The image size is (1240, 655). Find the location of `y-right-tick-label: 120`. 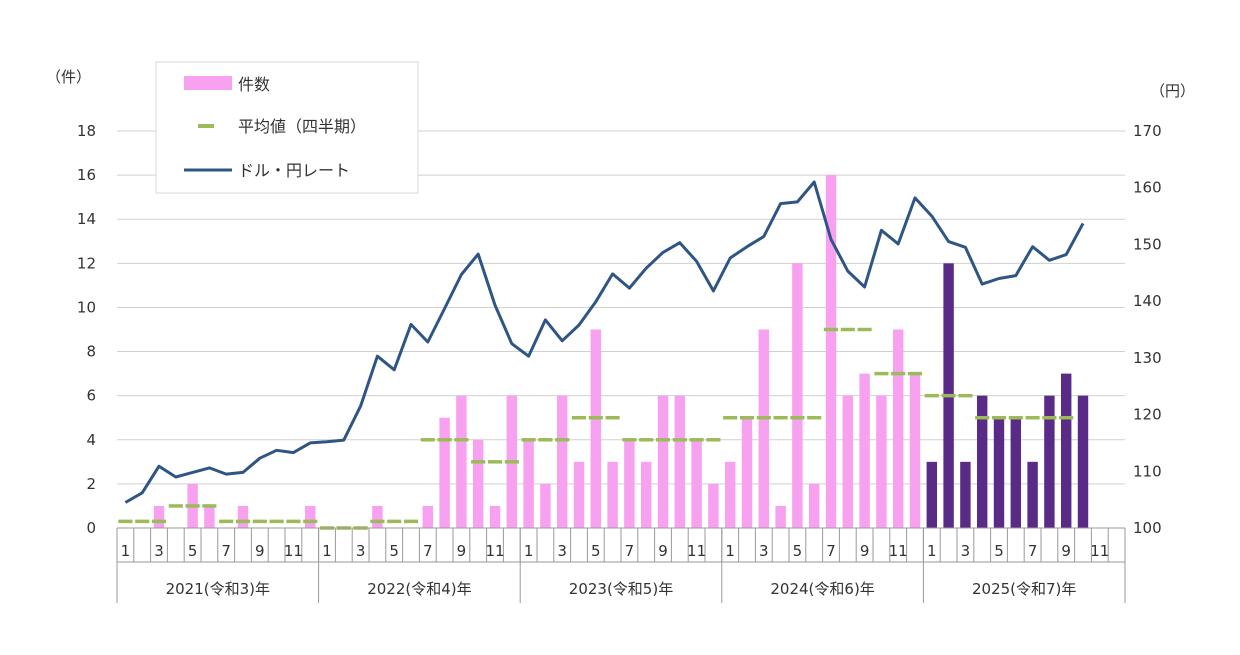

y-right-tick-label: 120 is located at coordinates (1147, 415).